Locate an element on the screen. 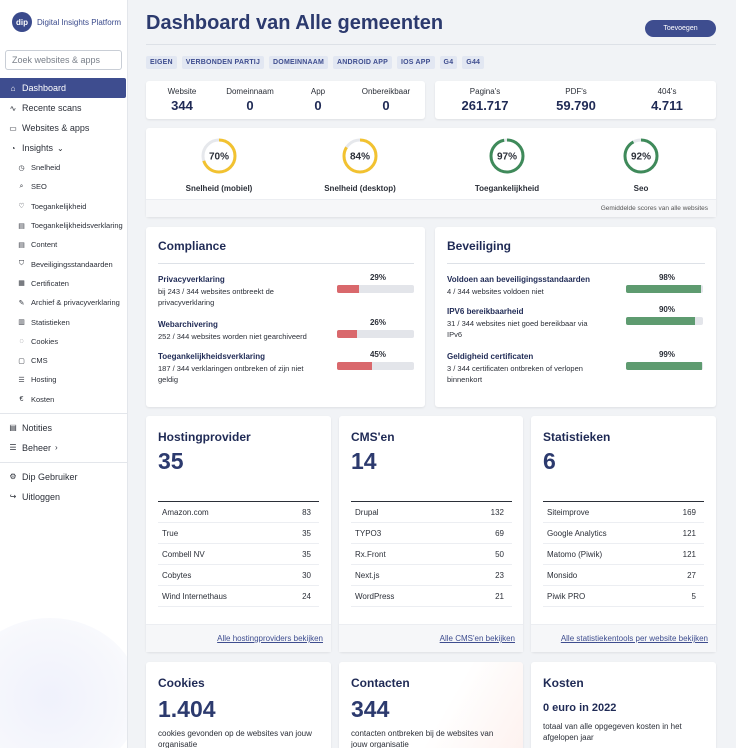 This screenshot has width=736, height=748. count-website: Website 344 is located at coordinates (182, 100).